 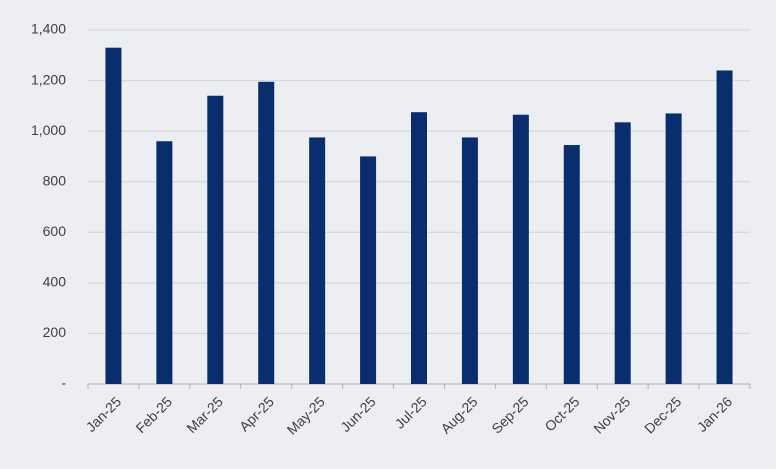 What do you see at coordinates (55, 231) in the screenshot?
I see `y-tick-label: 600` at bounding box center [55, 231].